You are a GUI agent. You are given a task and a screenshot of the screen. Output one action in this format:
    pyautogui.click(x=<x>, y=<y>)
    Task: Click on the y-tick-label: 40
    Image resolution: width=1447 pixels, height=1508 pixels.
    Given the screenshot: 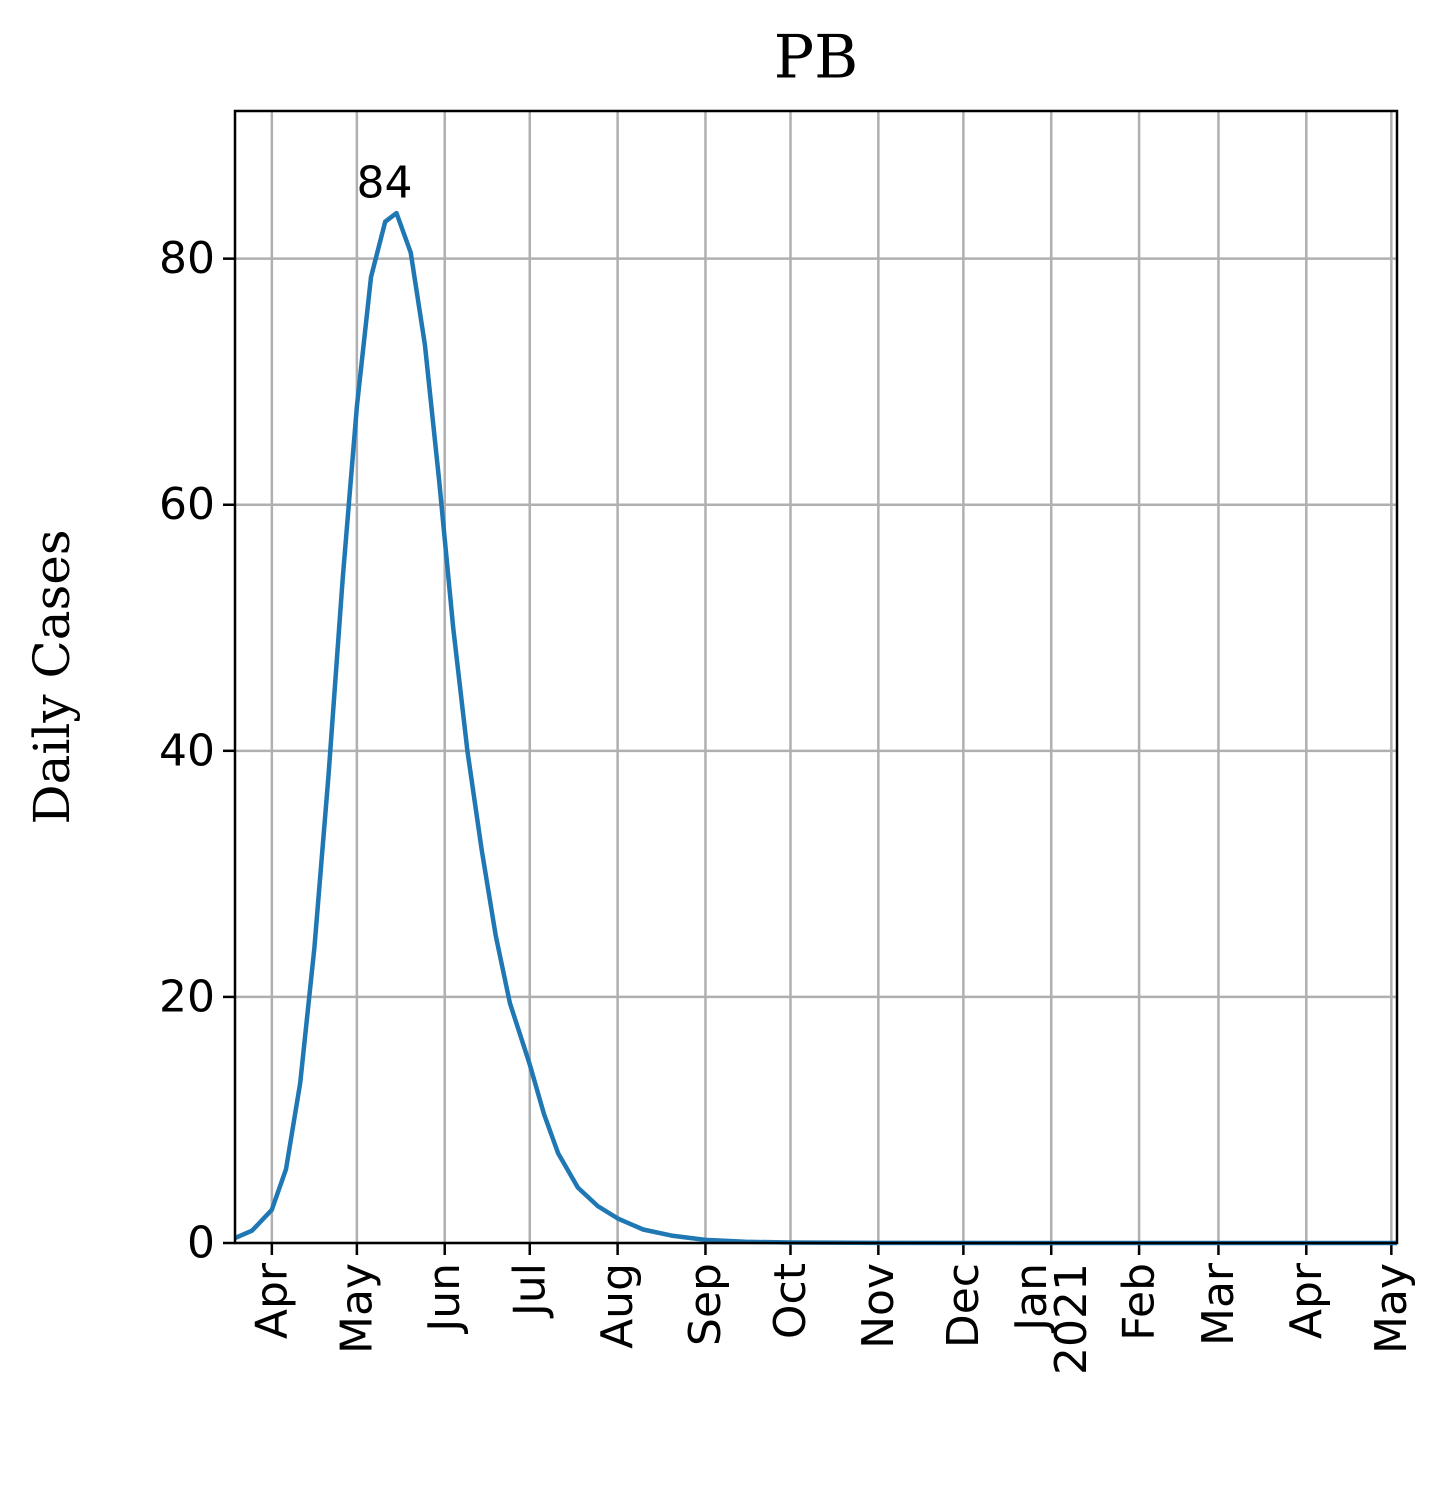 What is the action you would take?
    pyautogui.click(x=187, y=750)
    